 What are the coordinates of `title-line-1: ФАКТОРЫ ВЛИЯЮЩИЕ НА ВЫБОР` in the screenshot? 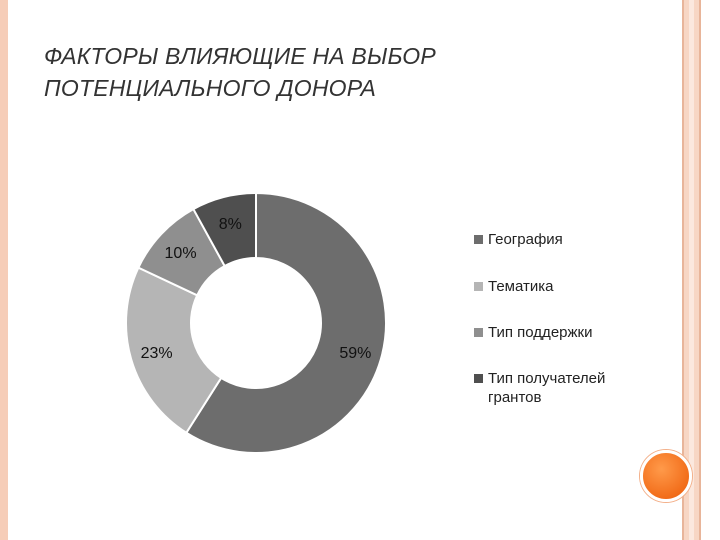 It's located at (240, 56).